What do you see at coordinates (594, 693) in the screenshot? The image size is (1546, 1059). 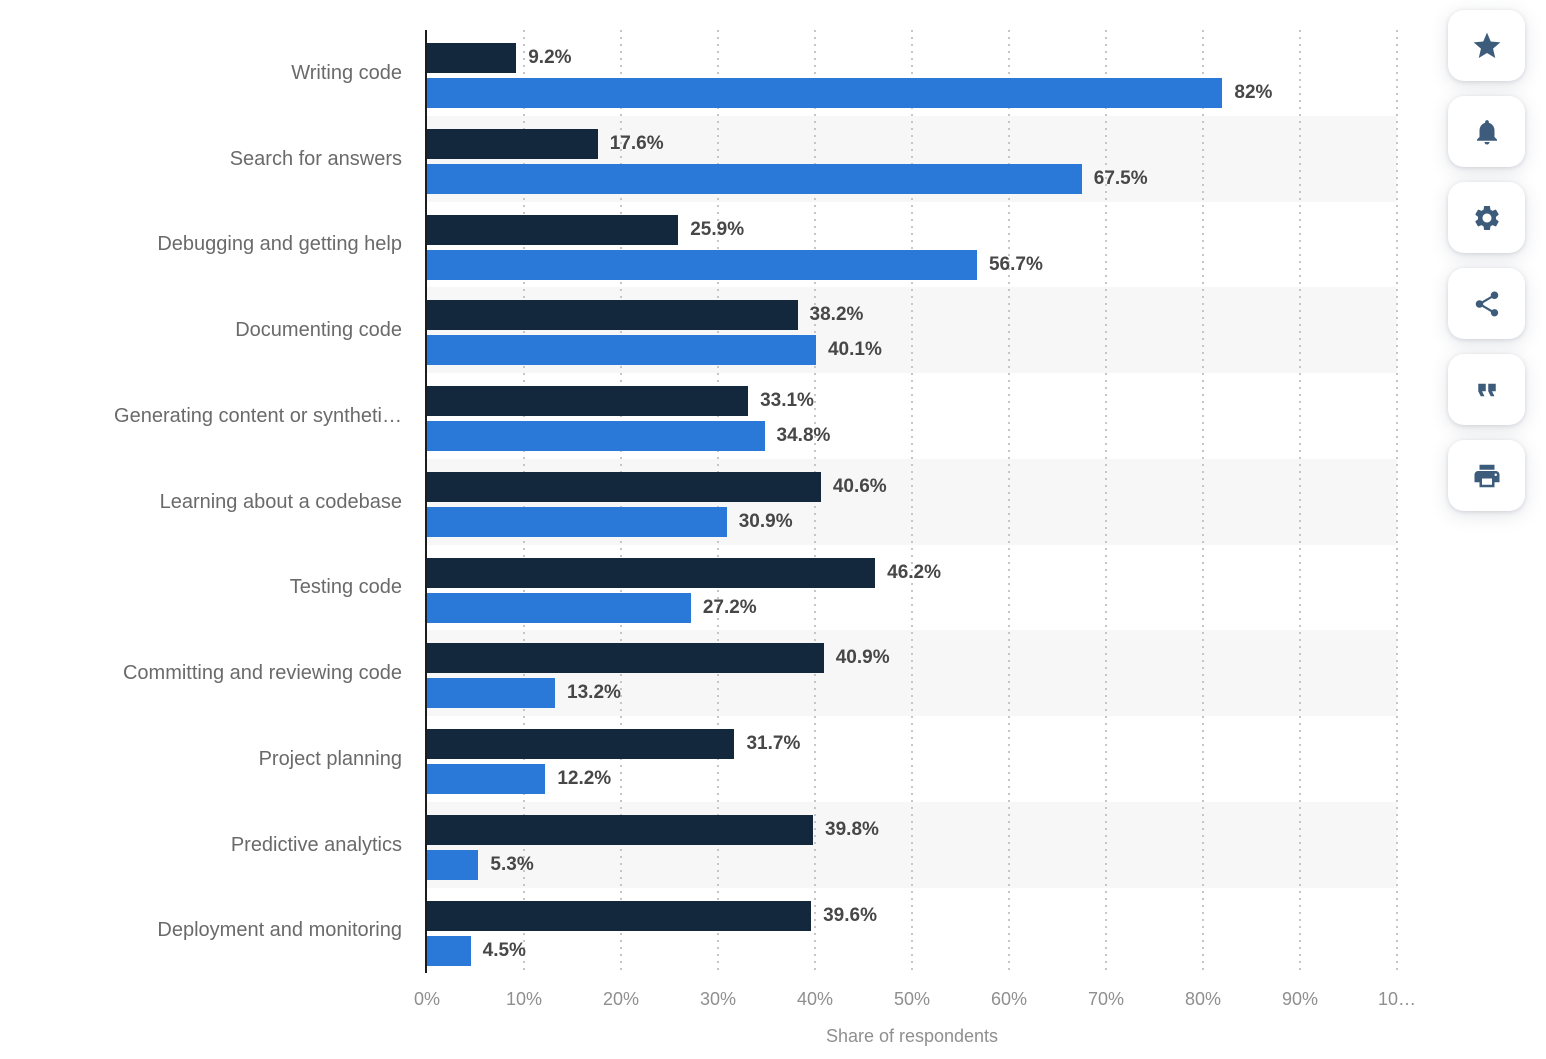 I see `bar-value-label: 13.2%` at bounding box center [594, 693].